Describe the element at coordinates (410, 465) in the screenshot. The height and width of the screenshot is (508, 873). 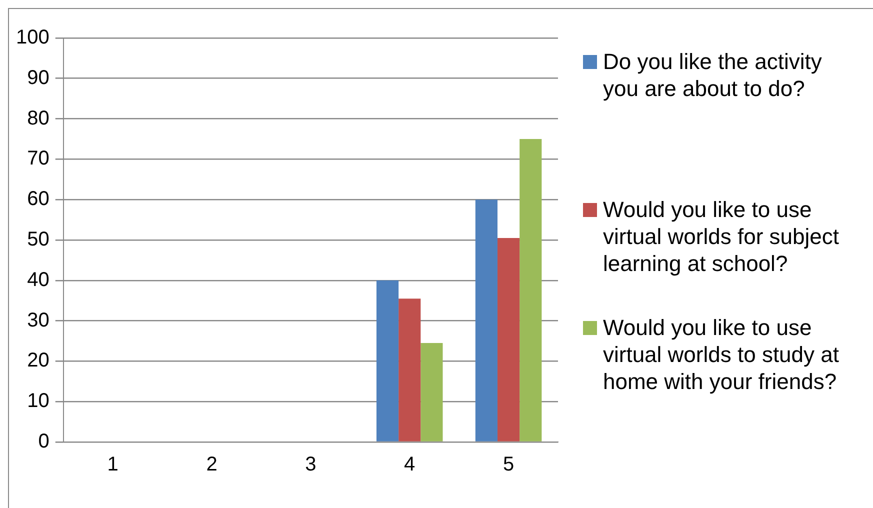
I see `x-tick-label: 4` at that location.